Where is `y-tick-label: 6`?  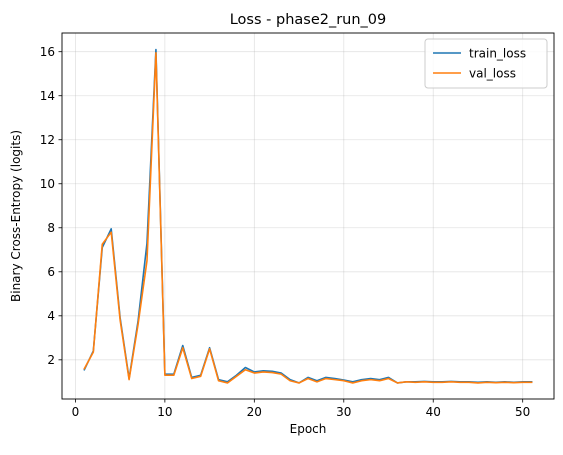 y-tick-label: 6 is located at coordinates (51, 272).